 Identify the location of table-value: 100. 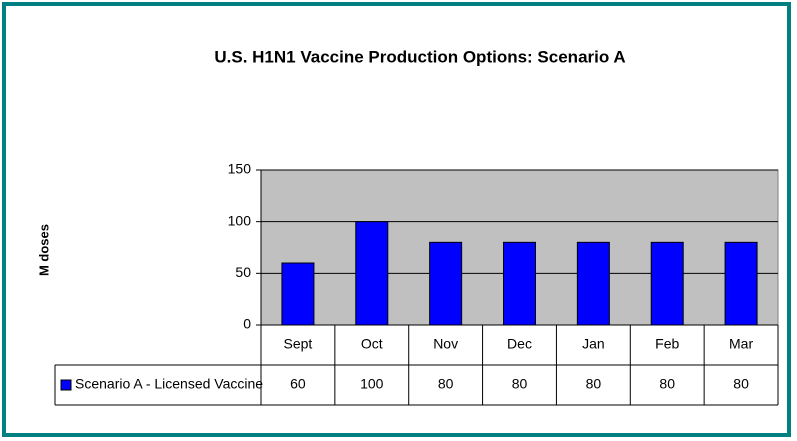
(372, 384).